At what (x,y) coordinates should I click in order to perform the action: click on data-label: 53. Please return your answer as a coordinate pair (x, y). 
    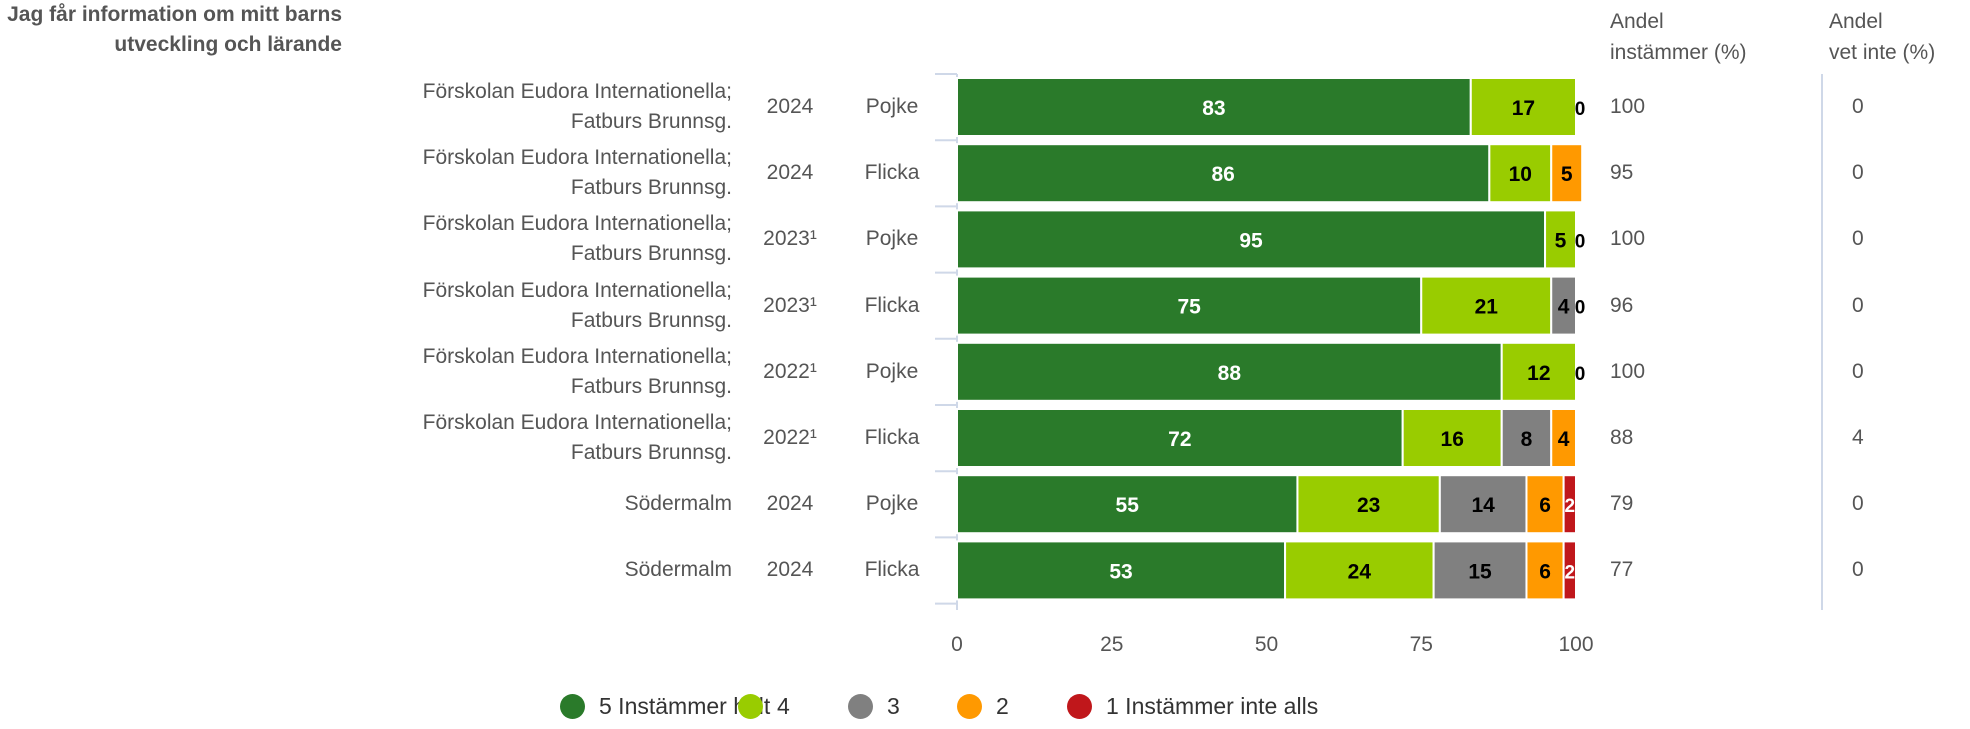
    Looking at the image, I should click on (1120, 571).